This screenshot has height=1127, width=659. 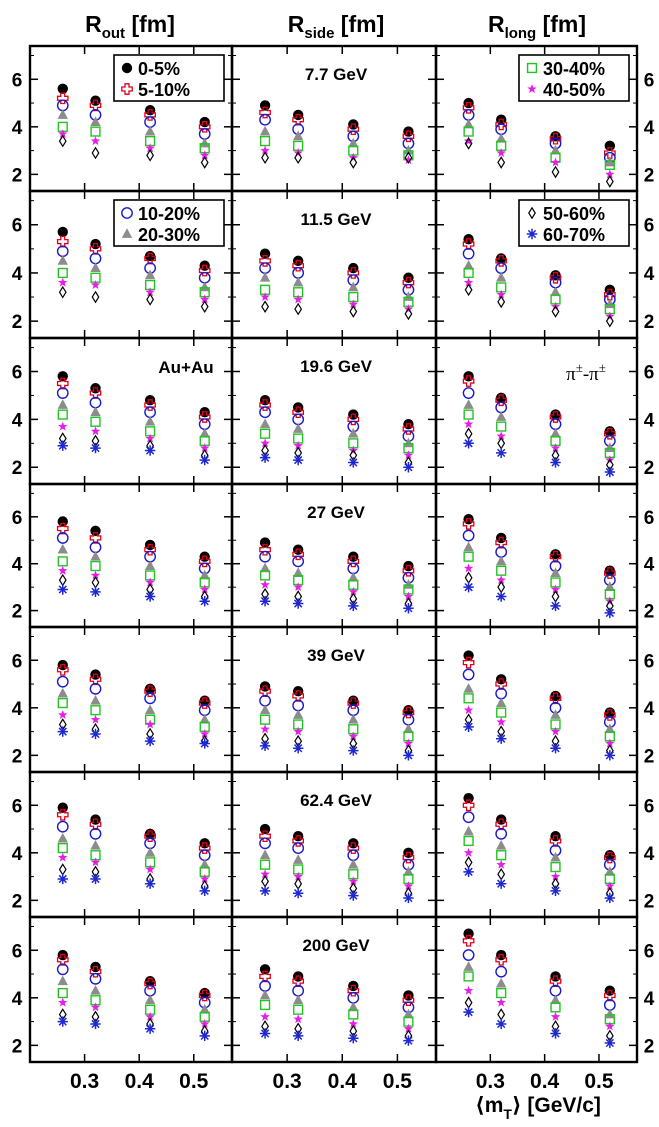 I want to click on energy-label: 200 GeV, so click(x=336, y=945).